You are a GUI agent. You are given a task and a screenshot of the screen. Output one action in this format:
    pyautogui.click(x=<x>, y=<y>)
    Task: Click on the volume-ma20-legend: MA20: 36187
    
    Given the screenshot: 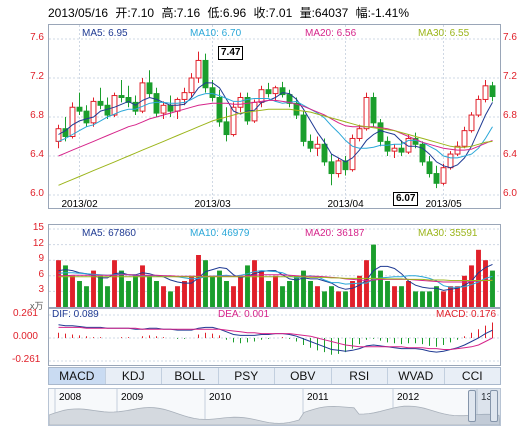 What is the action you would take?
    pyautogui.click(x=335, y=233)
    